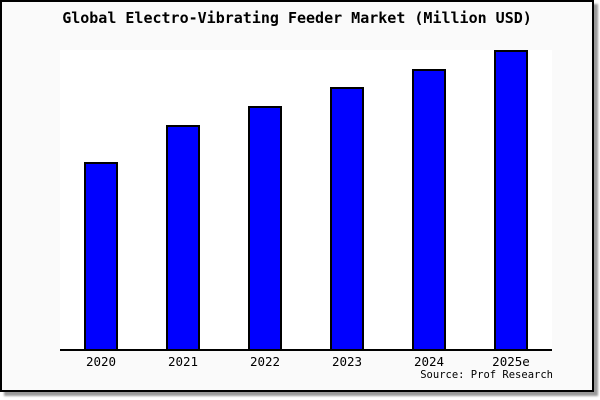 Image resolution: width=600 pixels, height=400 pixels. Describe the element at coordinates (429, 209) in the screenshot. I see `bar-2024` at that location.